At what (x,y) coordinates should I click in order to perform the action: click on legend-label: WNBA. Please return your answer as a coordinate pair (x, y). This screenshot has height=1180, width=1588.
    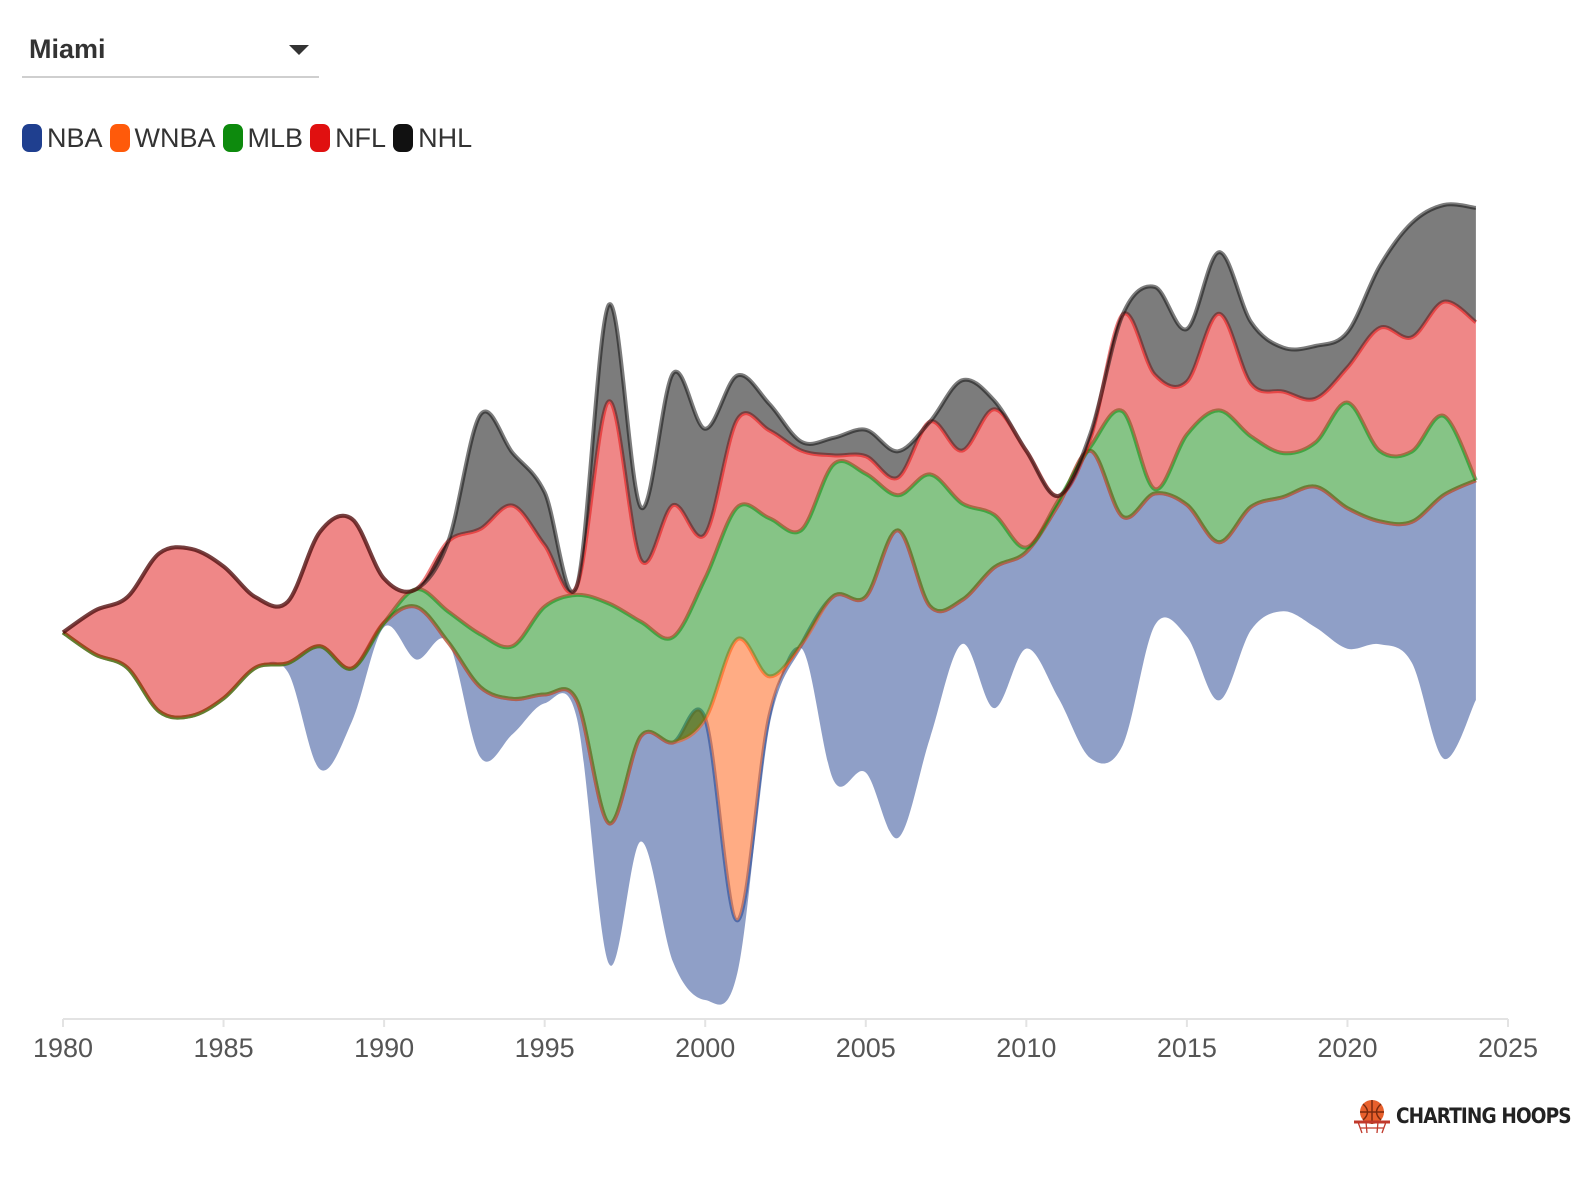
    Looking at the image, I should click on (175, 137).